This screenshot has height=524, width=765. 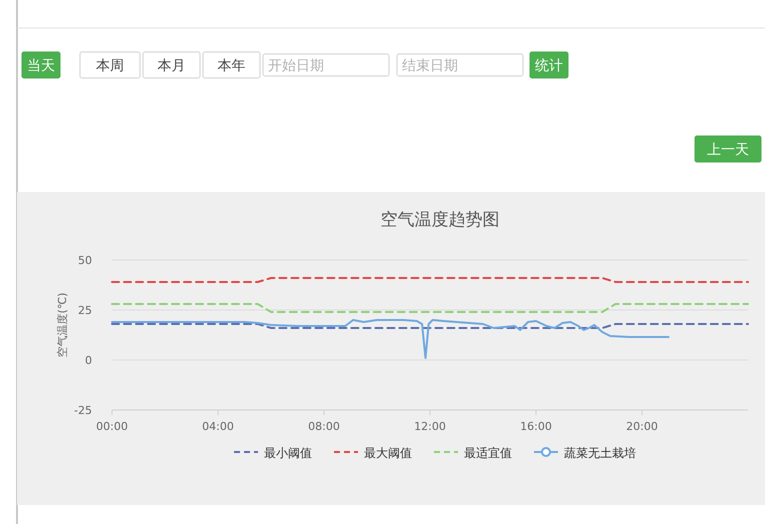 I want to click on control: 统计, so click(x=549, y=65).